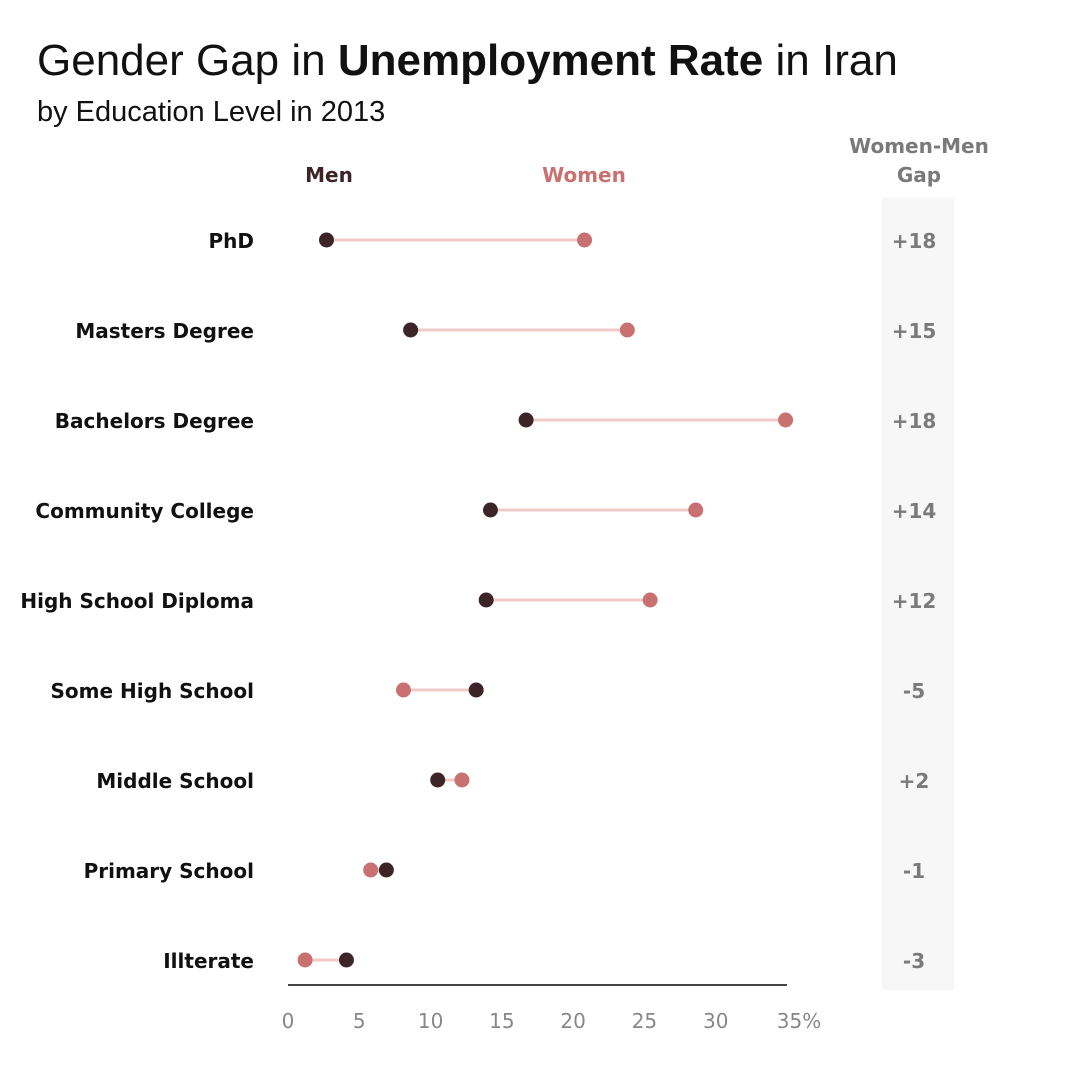 The image size is (1080, 1080). What do you see at coordinates (914, 871) in the screenshot?
I see `gap-label: -1` at bounding box center [914, 871].